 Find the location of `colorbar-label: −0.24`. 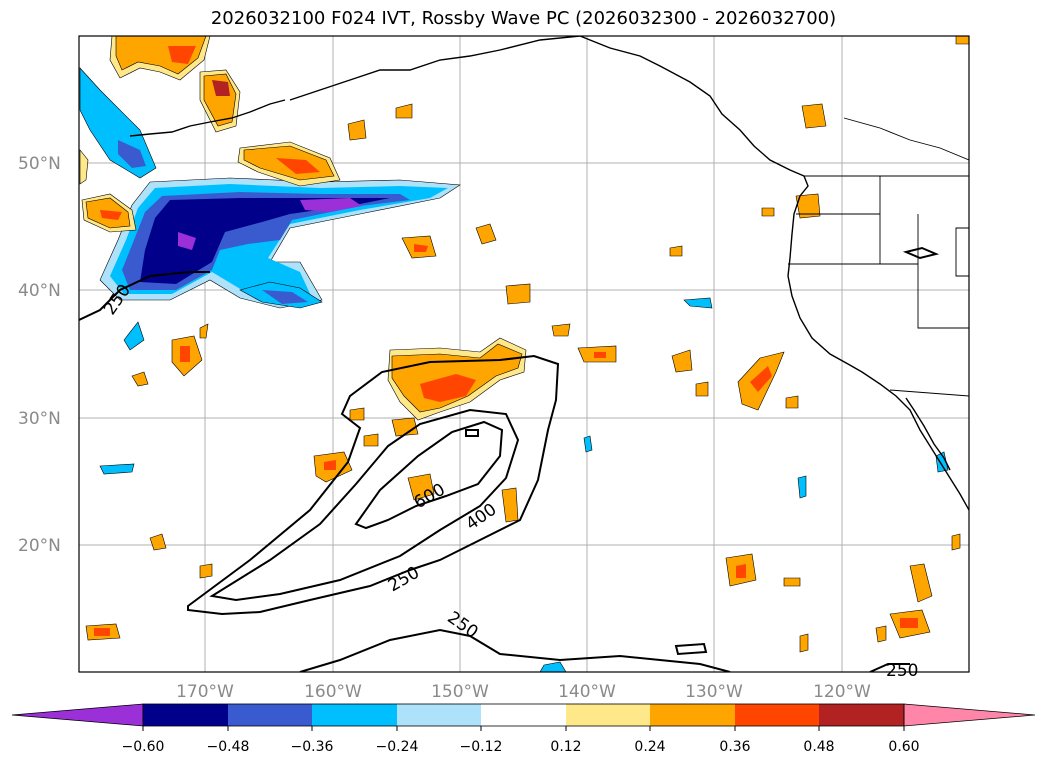

colorbar-label: −0.24 is located at coordinates (397, 747).